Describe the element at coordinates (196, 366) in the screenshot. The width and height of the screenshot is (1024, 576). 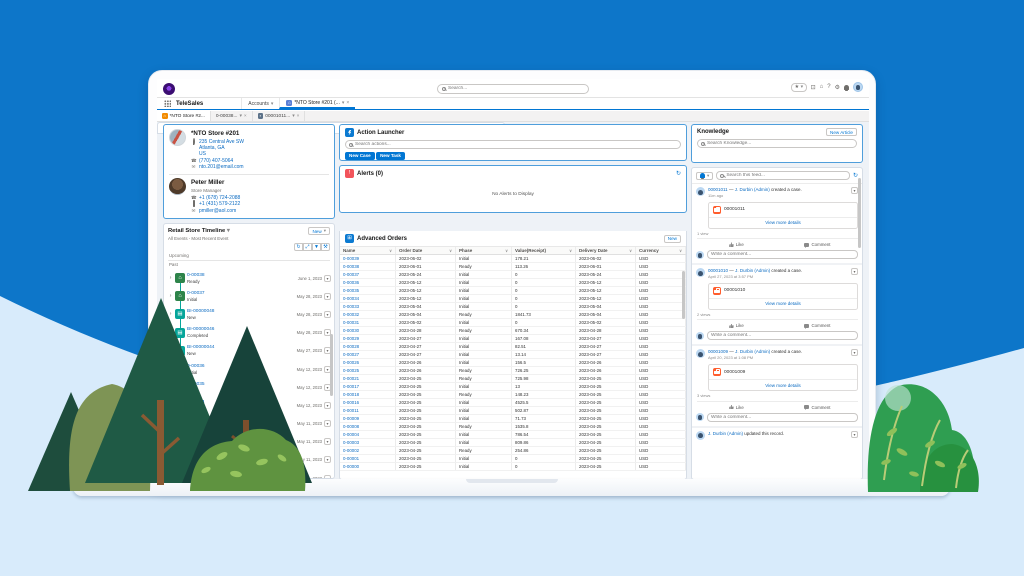
I see `timeline-record-link: 0-00036` at that location.